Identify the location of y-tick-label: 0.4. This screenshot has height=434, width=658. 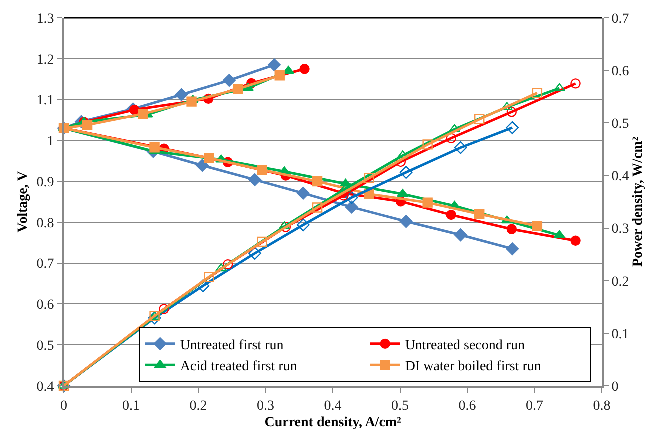
(45, 387).